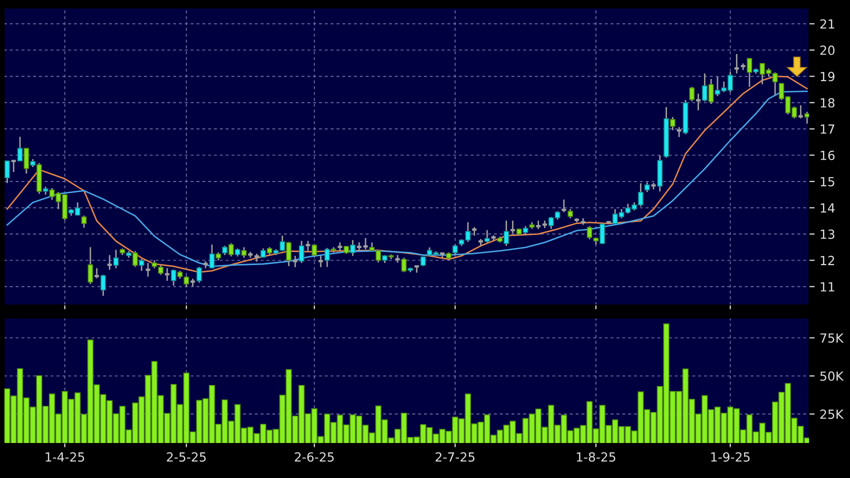 Image resolution: width=850 pixels, height=478 pixels. What do you see at coordinates (827, 155) in the screenshot?
I see `y-tick-label: 16` at bounding box center [827, 155].